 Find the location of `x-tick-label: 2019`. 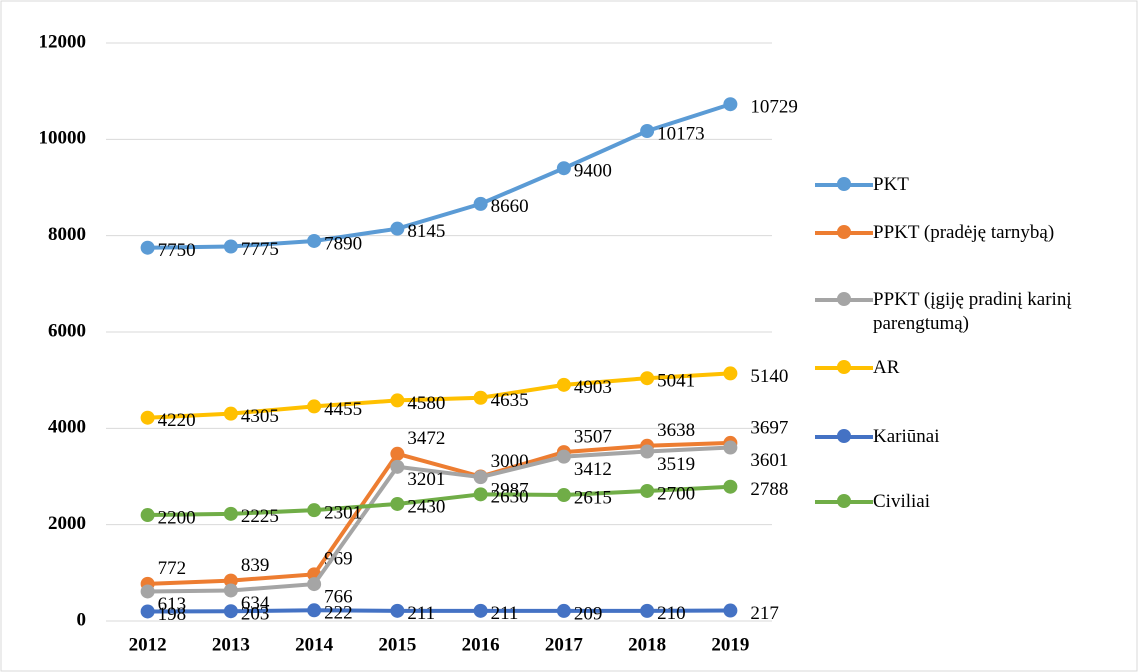

x-tick-label: 2019 is located at coordinates (730, 644).